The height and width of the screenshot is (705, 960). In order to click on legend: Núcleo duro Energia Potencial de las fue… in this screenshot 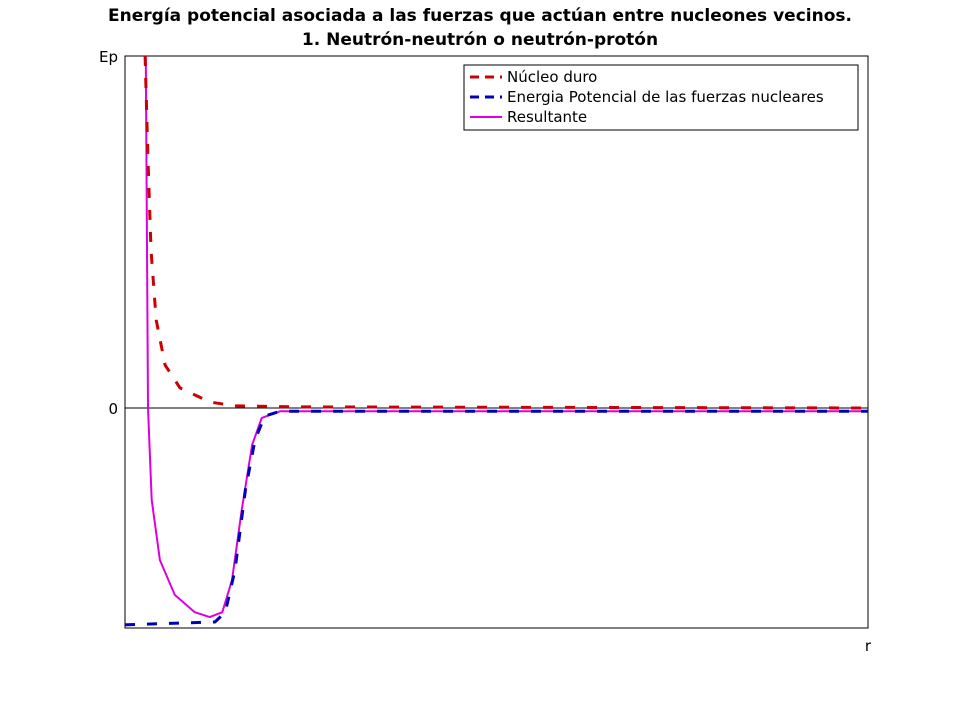, I will do `click(661, 97)`.